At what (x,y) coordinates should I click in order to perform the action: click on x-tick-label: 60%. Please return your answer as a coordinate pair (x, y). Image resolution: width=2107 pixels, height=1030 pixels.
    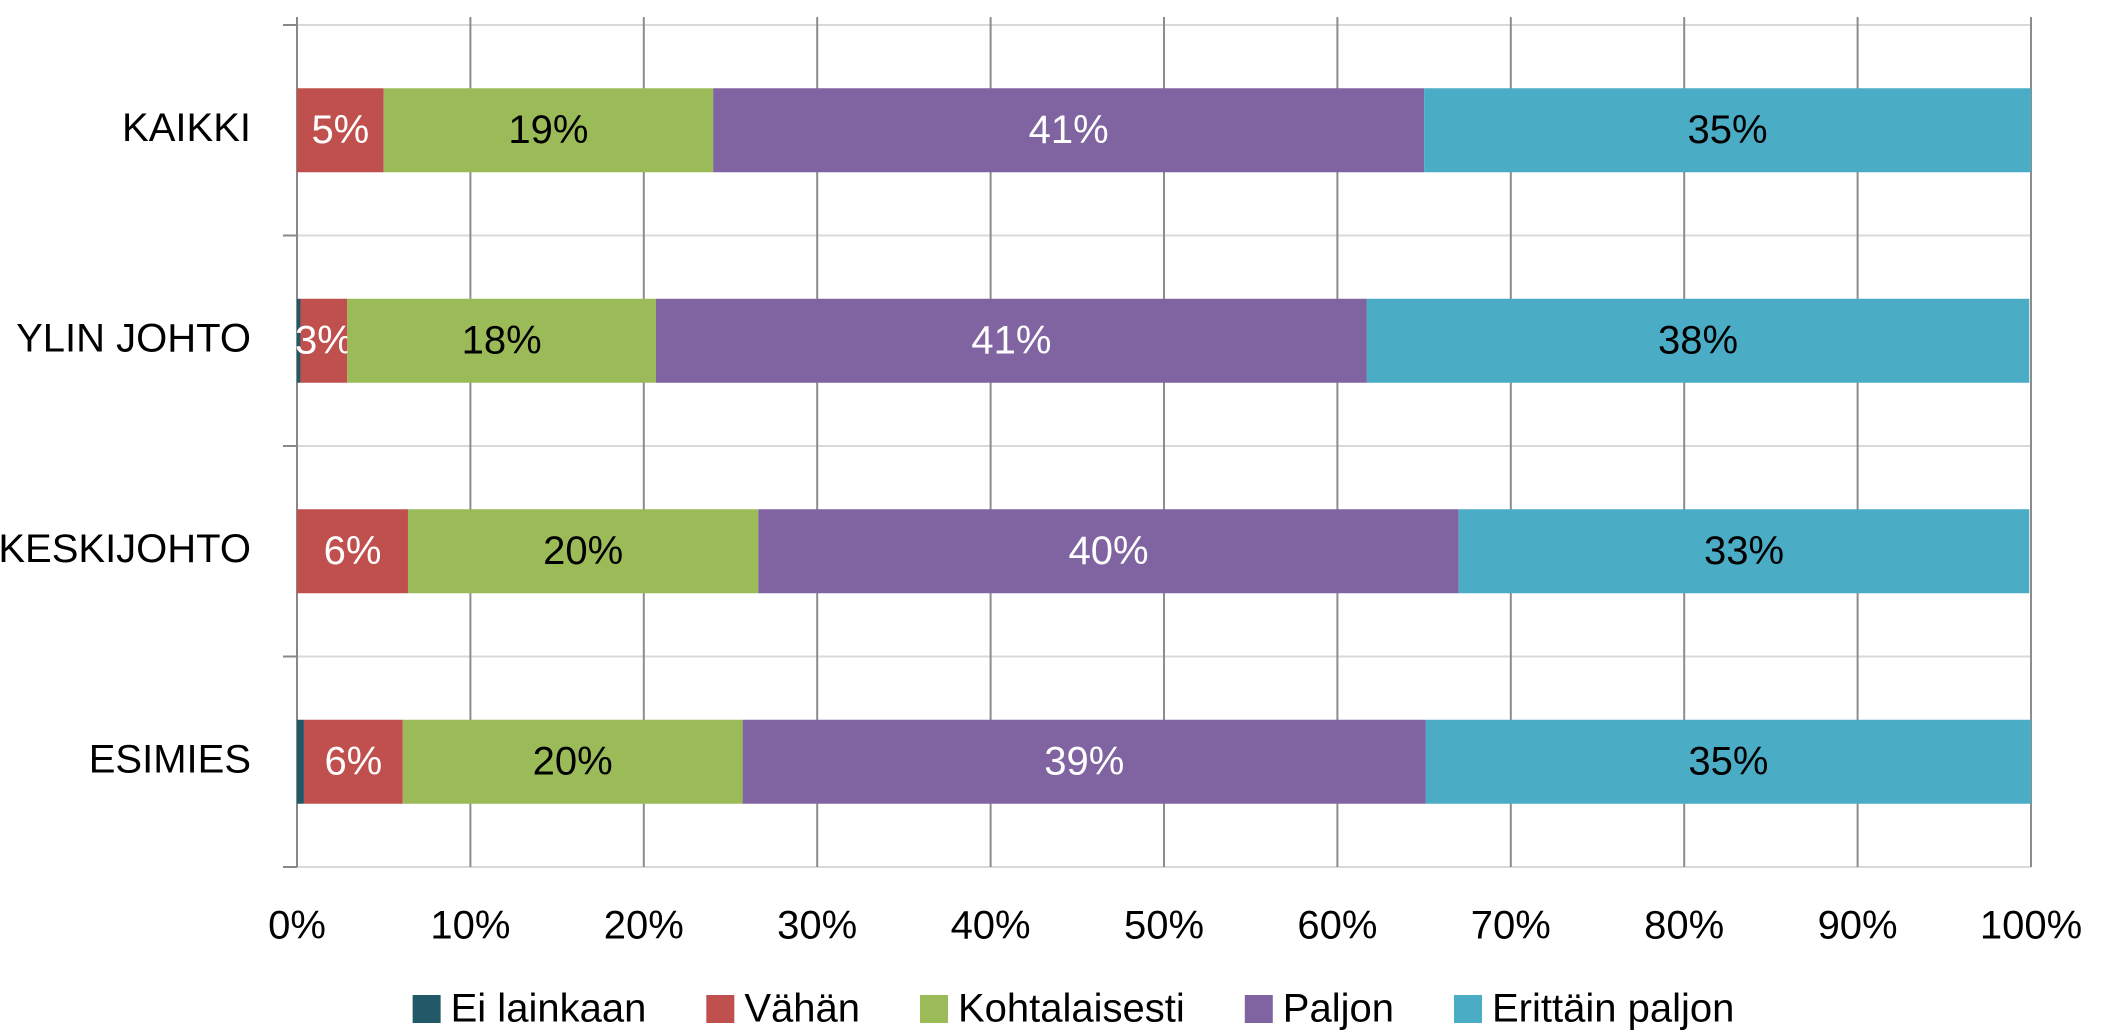
    Looking at the image, I should click on (1337, 926).